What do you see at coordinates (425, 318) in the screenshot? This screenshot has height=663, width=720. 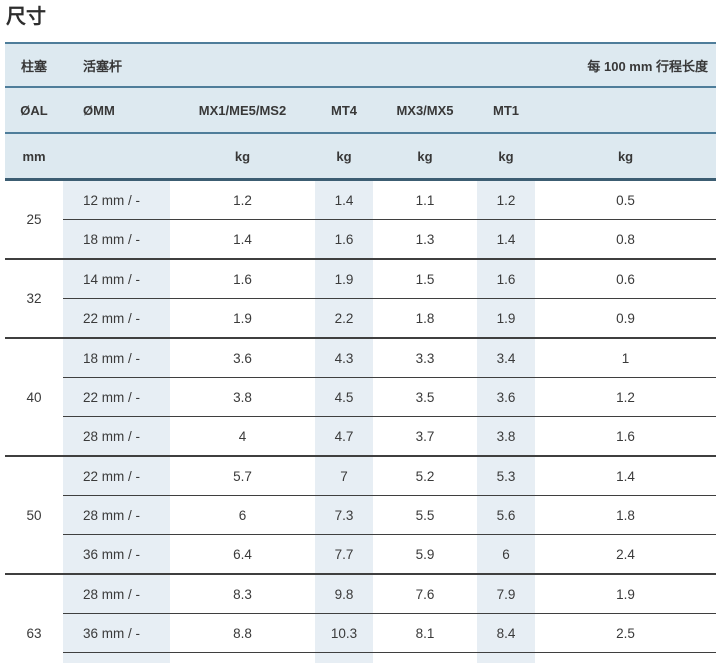 I see `weight-cell: 1.8` at bounding box center [425, 318].